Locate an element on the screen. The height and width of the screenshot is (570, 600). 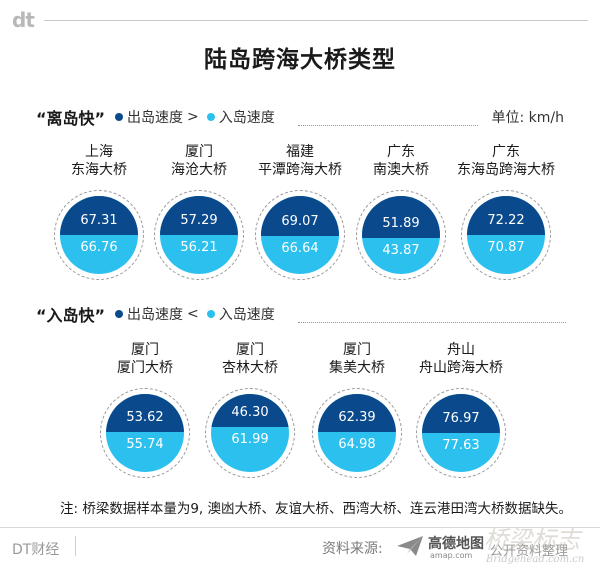
bridge-name: 集美大桥 is located at coordinates (357, 368).